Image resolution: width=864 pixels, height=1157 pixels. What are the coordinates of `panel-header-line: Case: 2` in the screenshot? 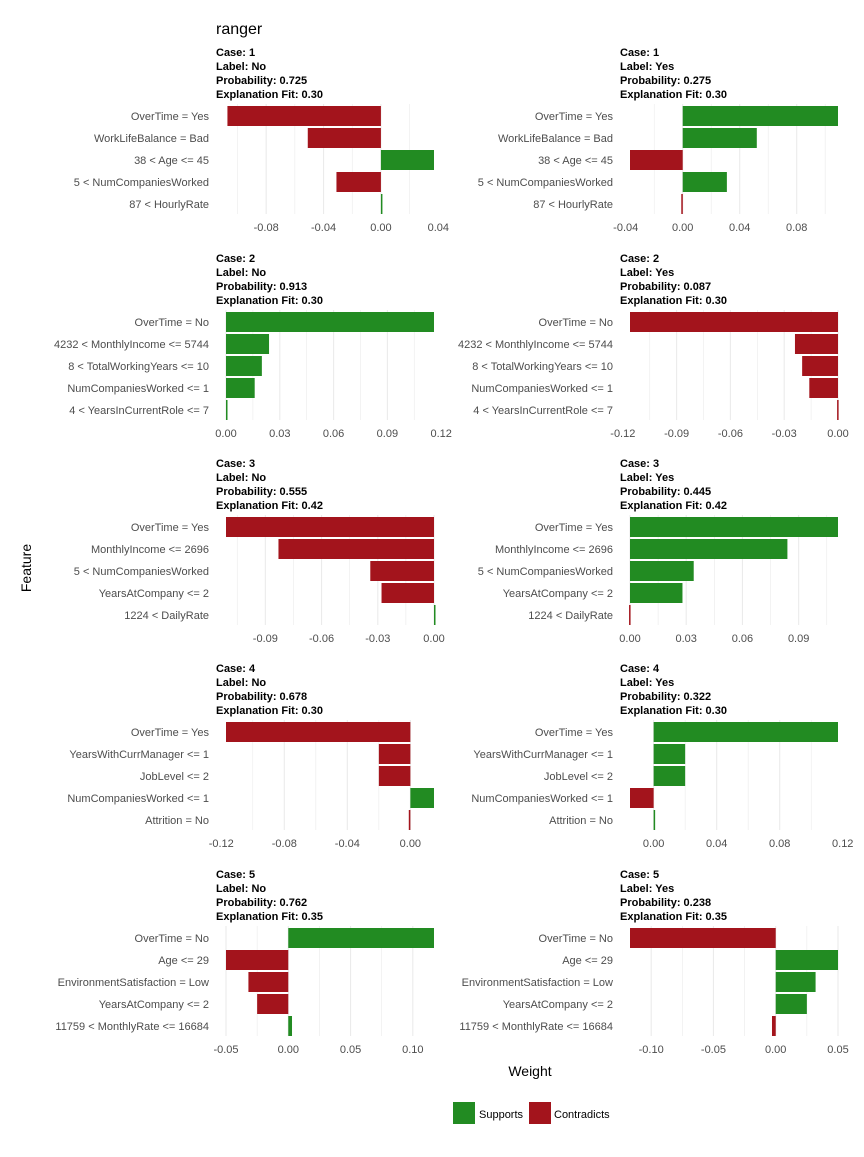 It's located at (639, 259).